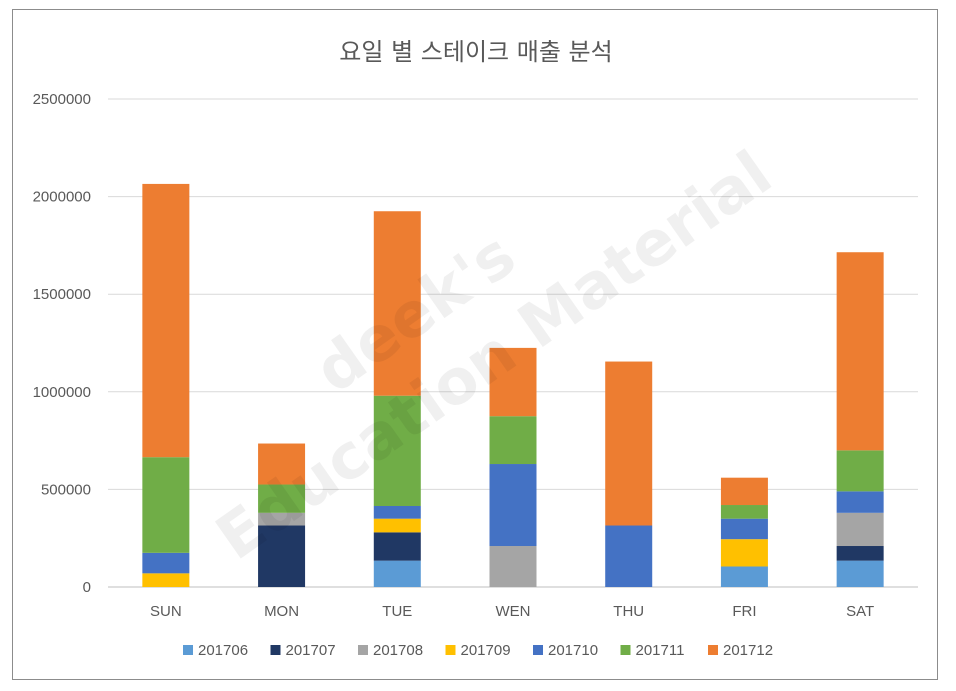 The height and width of the screenshot is (691, 956). I want to click on x-tick-label: TUE, so click(397, 611).